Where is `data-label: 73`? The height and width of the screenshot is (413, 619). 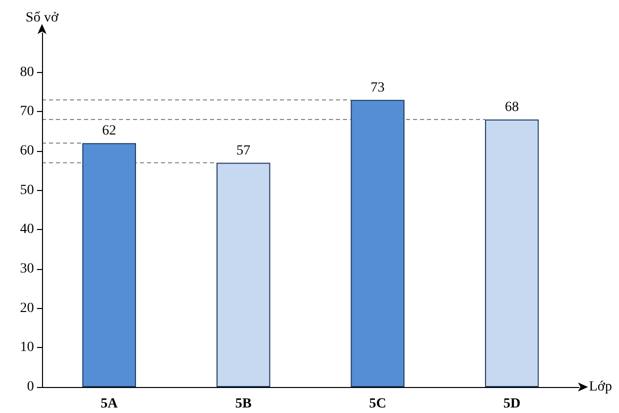
data-label: 73 is located at coordinates (377, 88).